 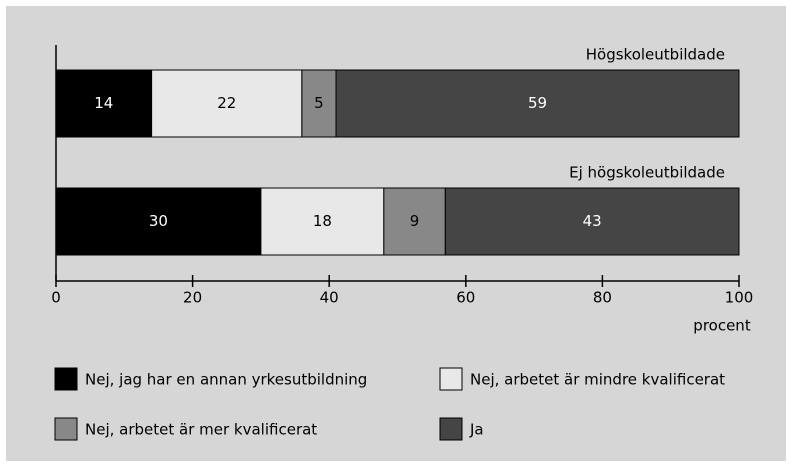 I want to click on x-tick-label: 0, so click(x=56, y=298).